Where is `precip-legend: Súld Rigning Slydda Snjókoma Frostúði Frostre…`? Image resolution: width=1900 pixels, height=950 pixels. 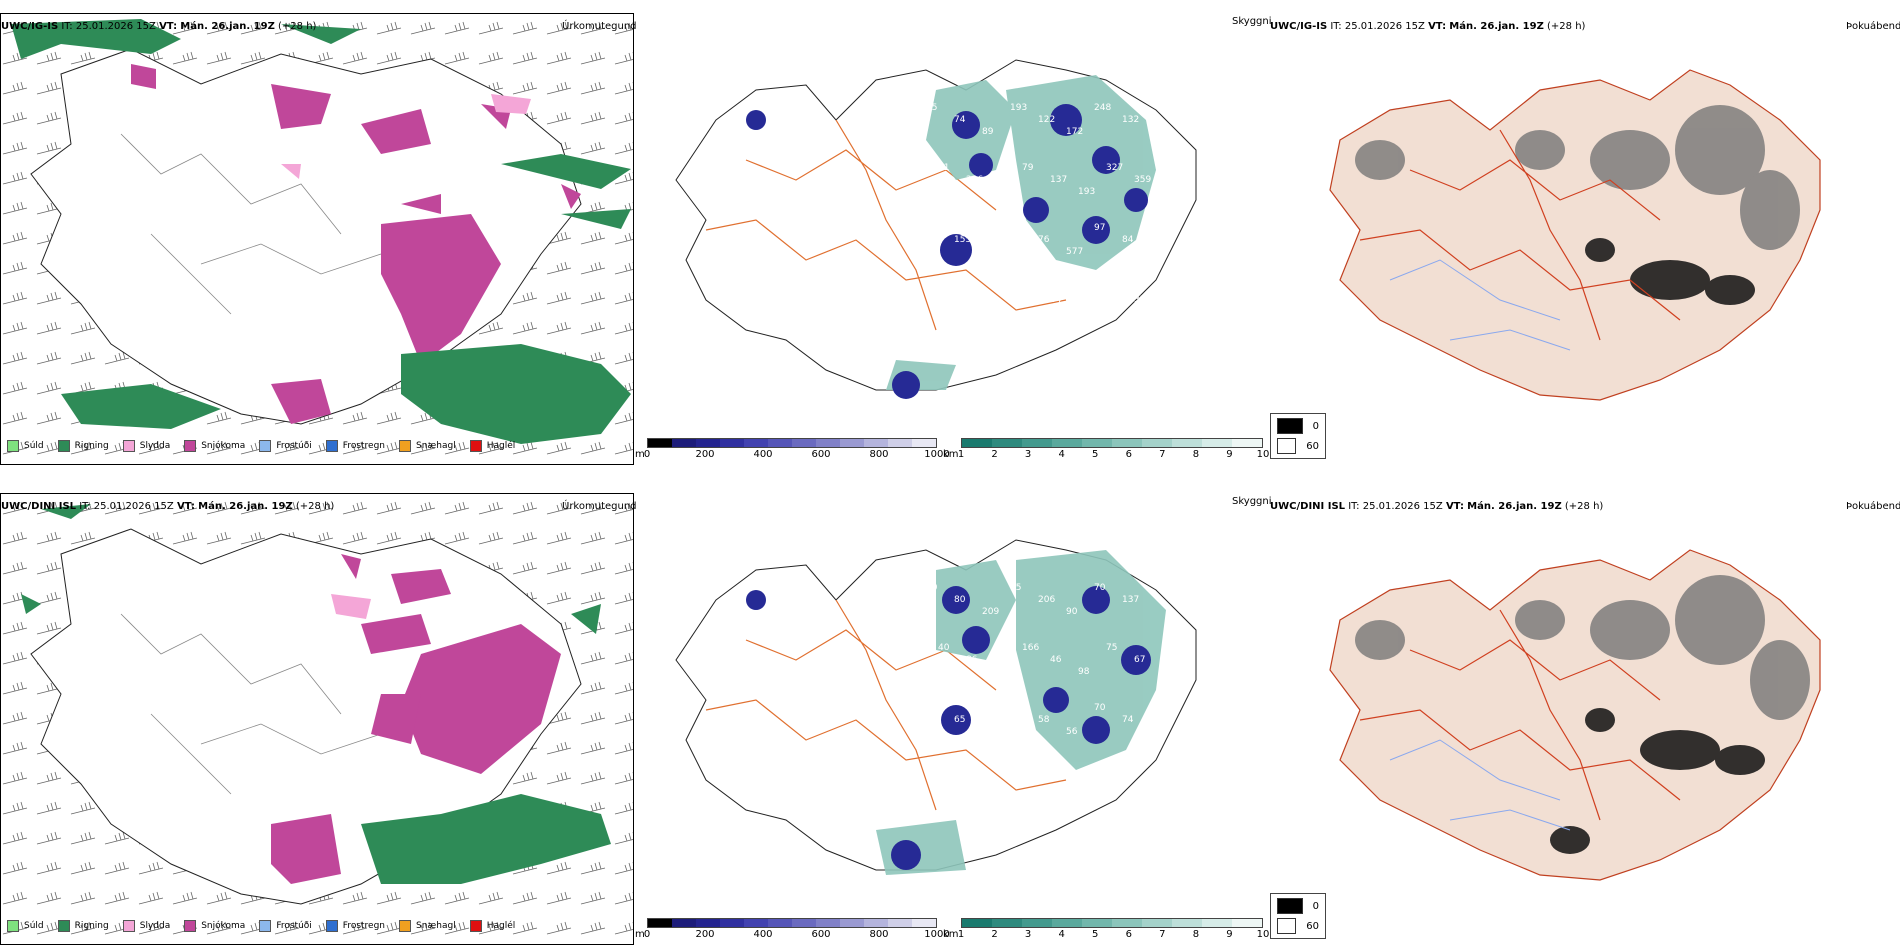
precip-legend: Súld Rigning Slydda Snjókoma Frostúði Frostre… is located at coordinates (261, 446).